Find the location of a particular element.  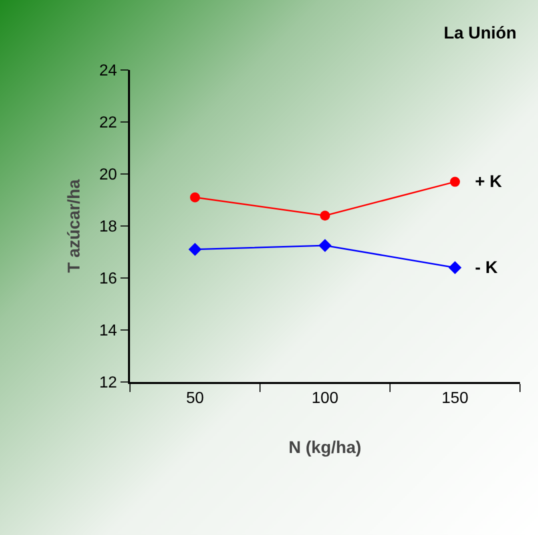

y-tick-label: 16 is located at coordinates (108, 279).